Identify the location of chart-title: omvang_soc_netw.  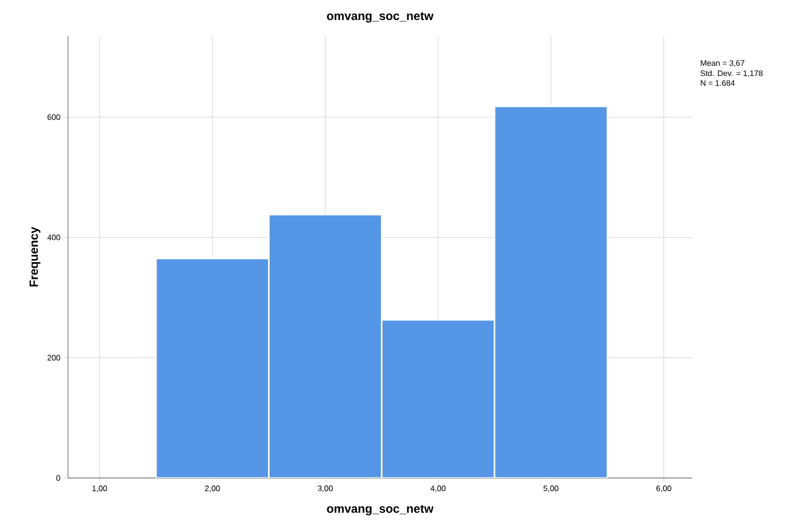
(380, 17).